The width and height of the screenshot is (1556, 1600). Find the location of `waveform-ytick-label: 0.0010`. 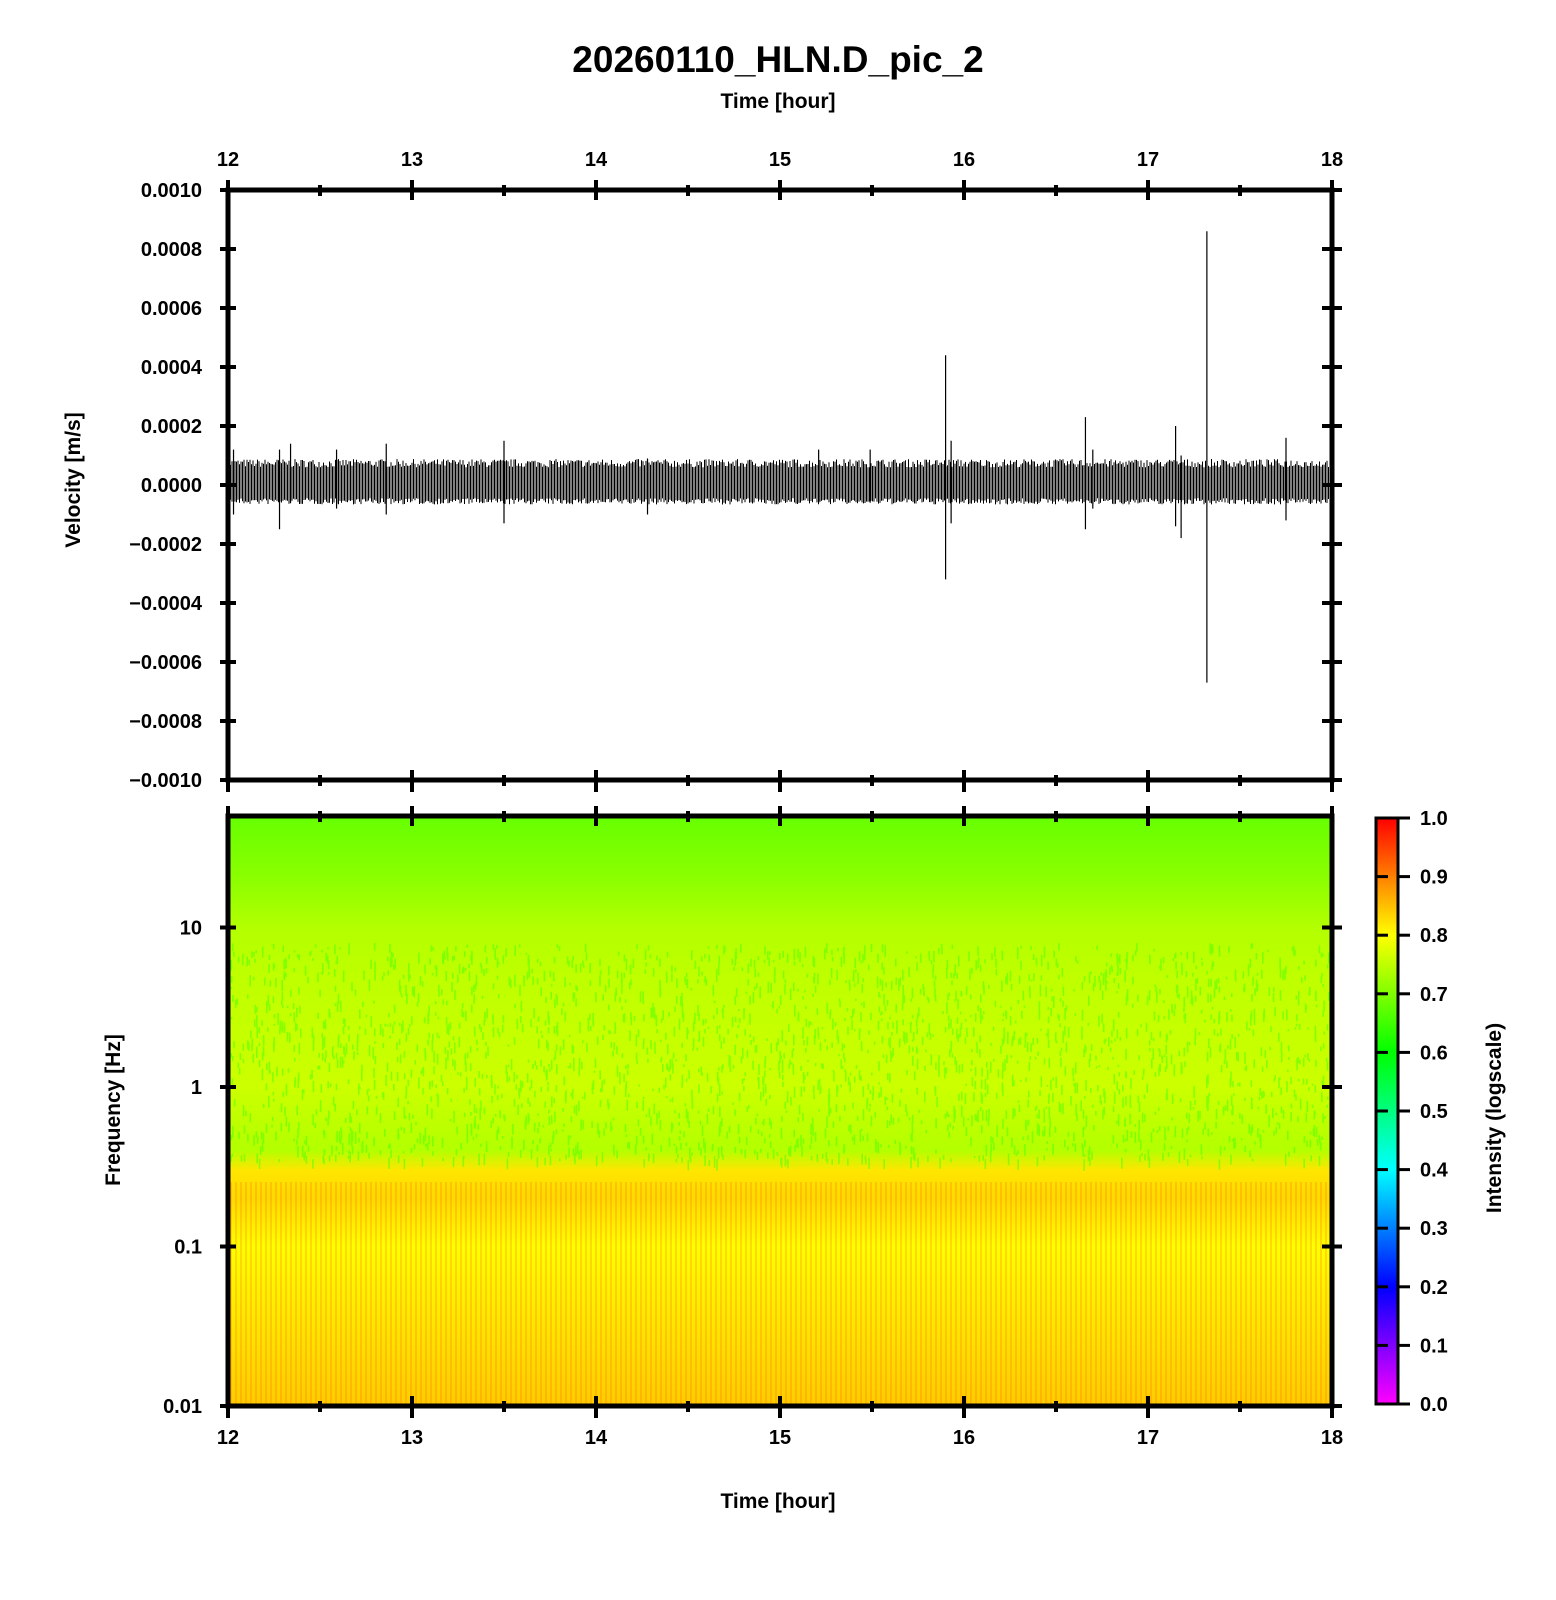

waveform-ytick-label: 0.0010 is located at coordinates (171, 191).